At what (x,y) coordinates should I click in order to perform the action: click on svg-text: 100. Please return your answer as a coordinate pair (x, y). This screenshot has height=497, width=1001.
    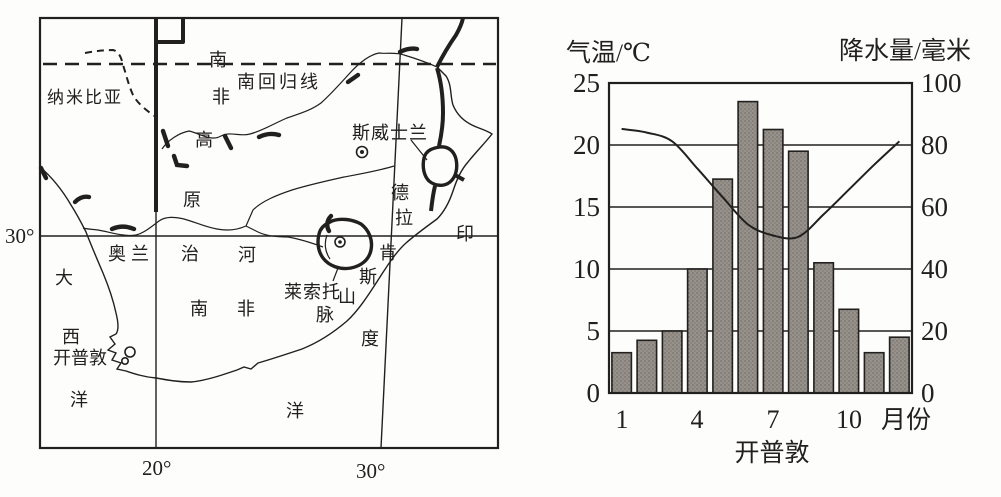
    Looking at the image, I should click on (941, 83).